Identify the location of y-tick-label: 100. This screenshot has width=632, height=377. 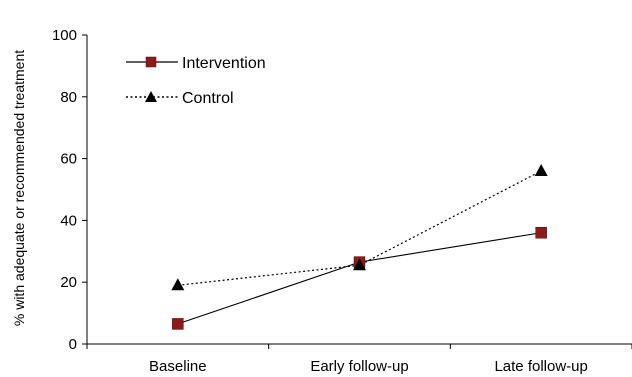
(64, 35).